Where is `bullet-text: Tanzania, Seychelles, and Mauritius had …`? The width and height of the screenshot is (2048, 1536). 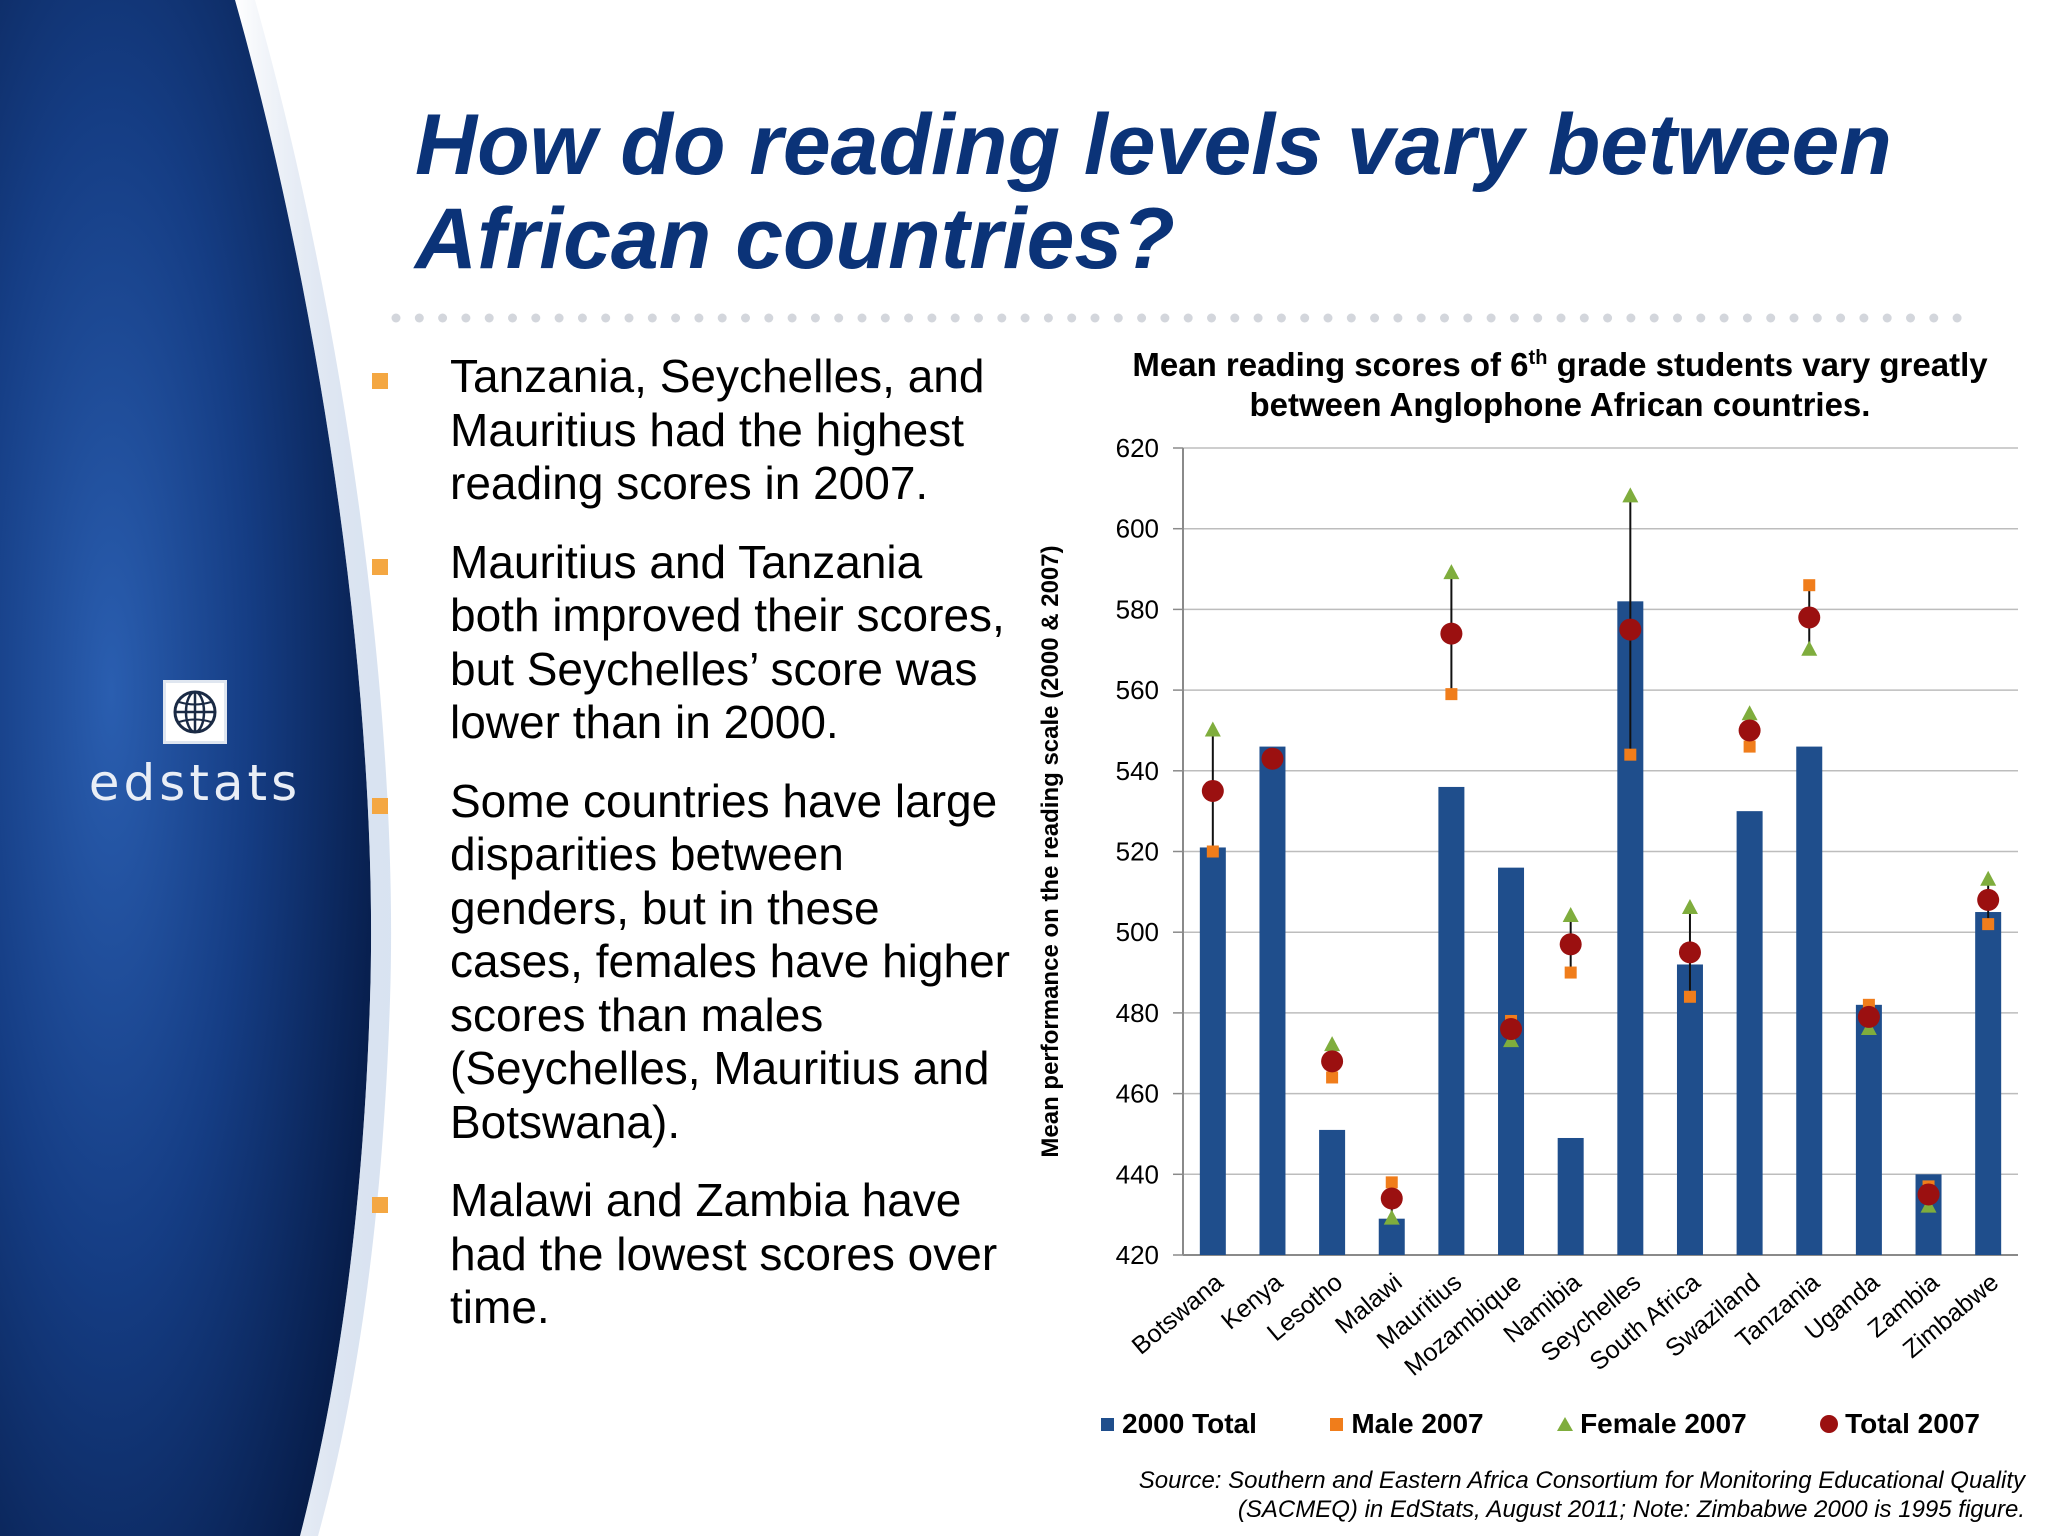
bullet-text: Tanzania, Seychelles, and Mauritius had … is located at coordinates (717, 429).